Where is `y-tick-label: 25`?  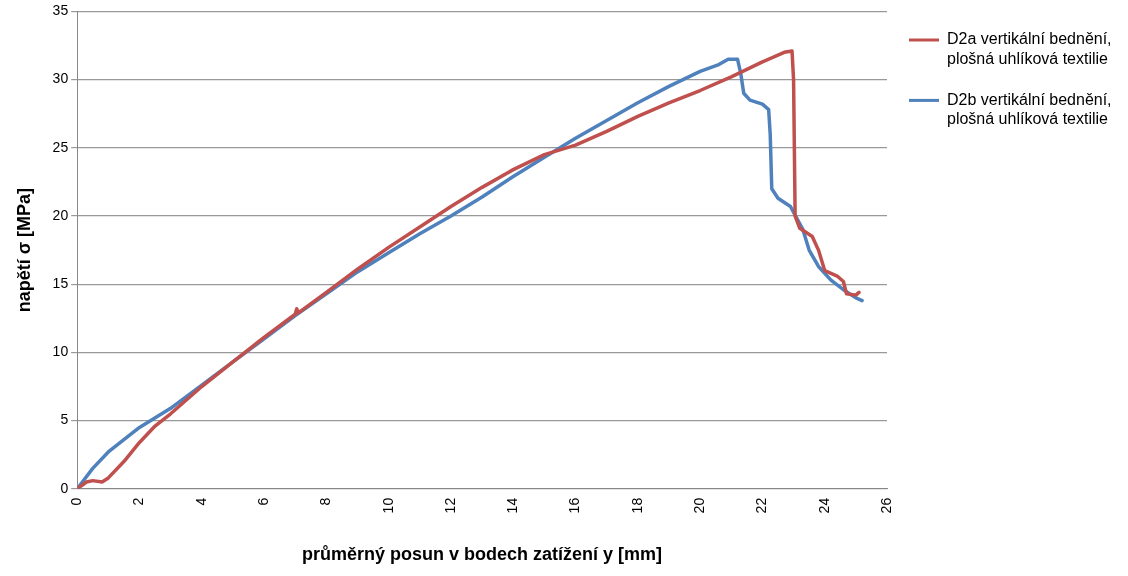 y-tick-label: 25 is located at coordinates (60, 146).